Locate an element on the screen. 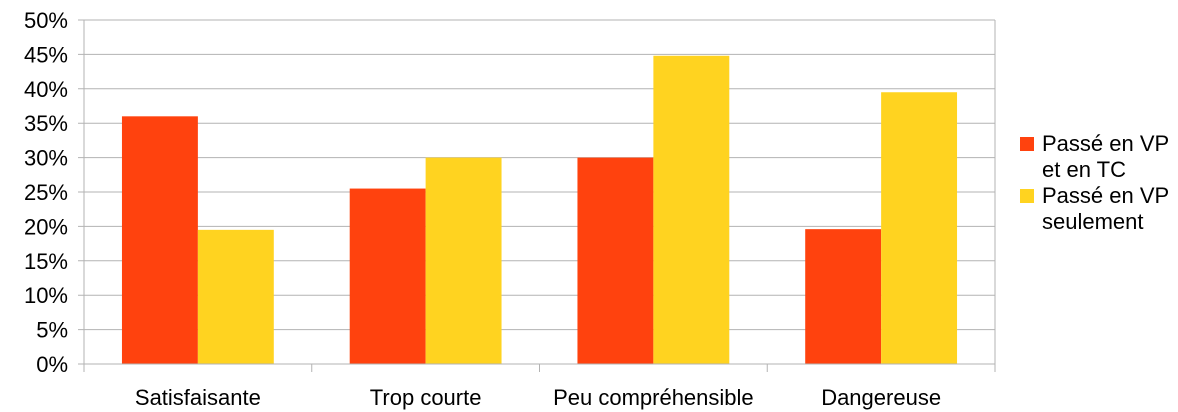 Image resolution: width=1178 pixels, height=412 pixels. y-tick-labels: 0% 5% 10% 15% 20% 25% 30% 35% 40% 45% 50% is located at coordinates (46, 192).